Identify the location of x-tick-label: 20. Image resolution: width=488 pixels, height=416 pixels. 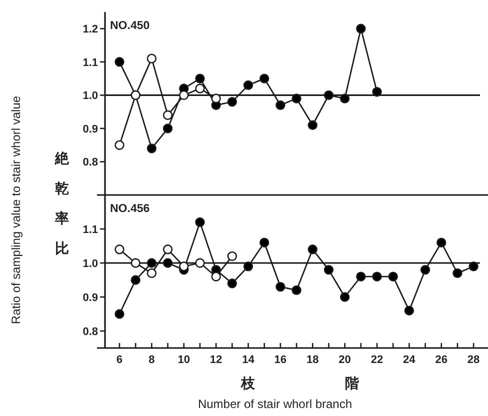
(344, 360).